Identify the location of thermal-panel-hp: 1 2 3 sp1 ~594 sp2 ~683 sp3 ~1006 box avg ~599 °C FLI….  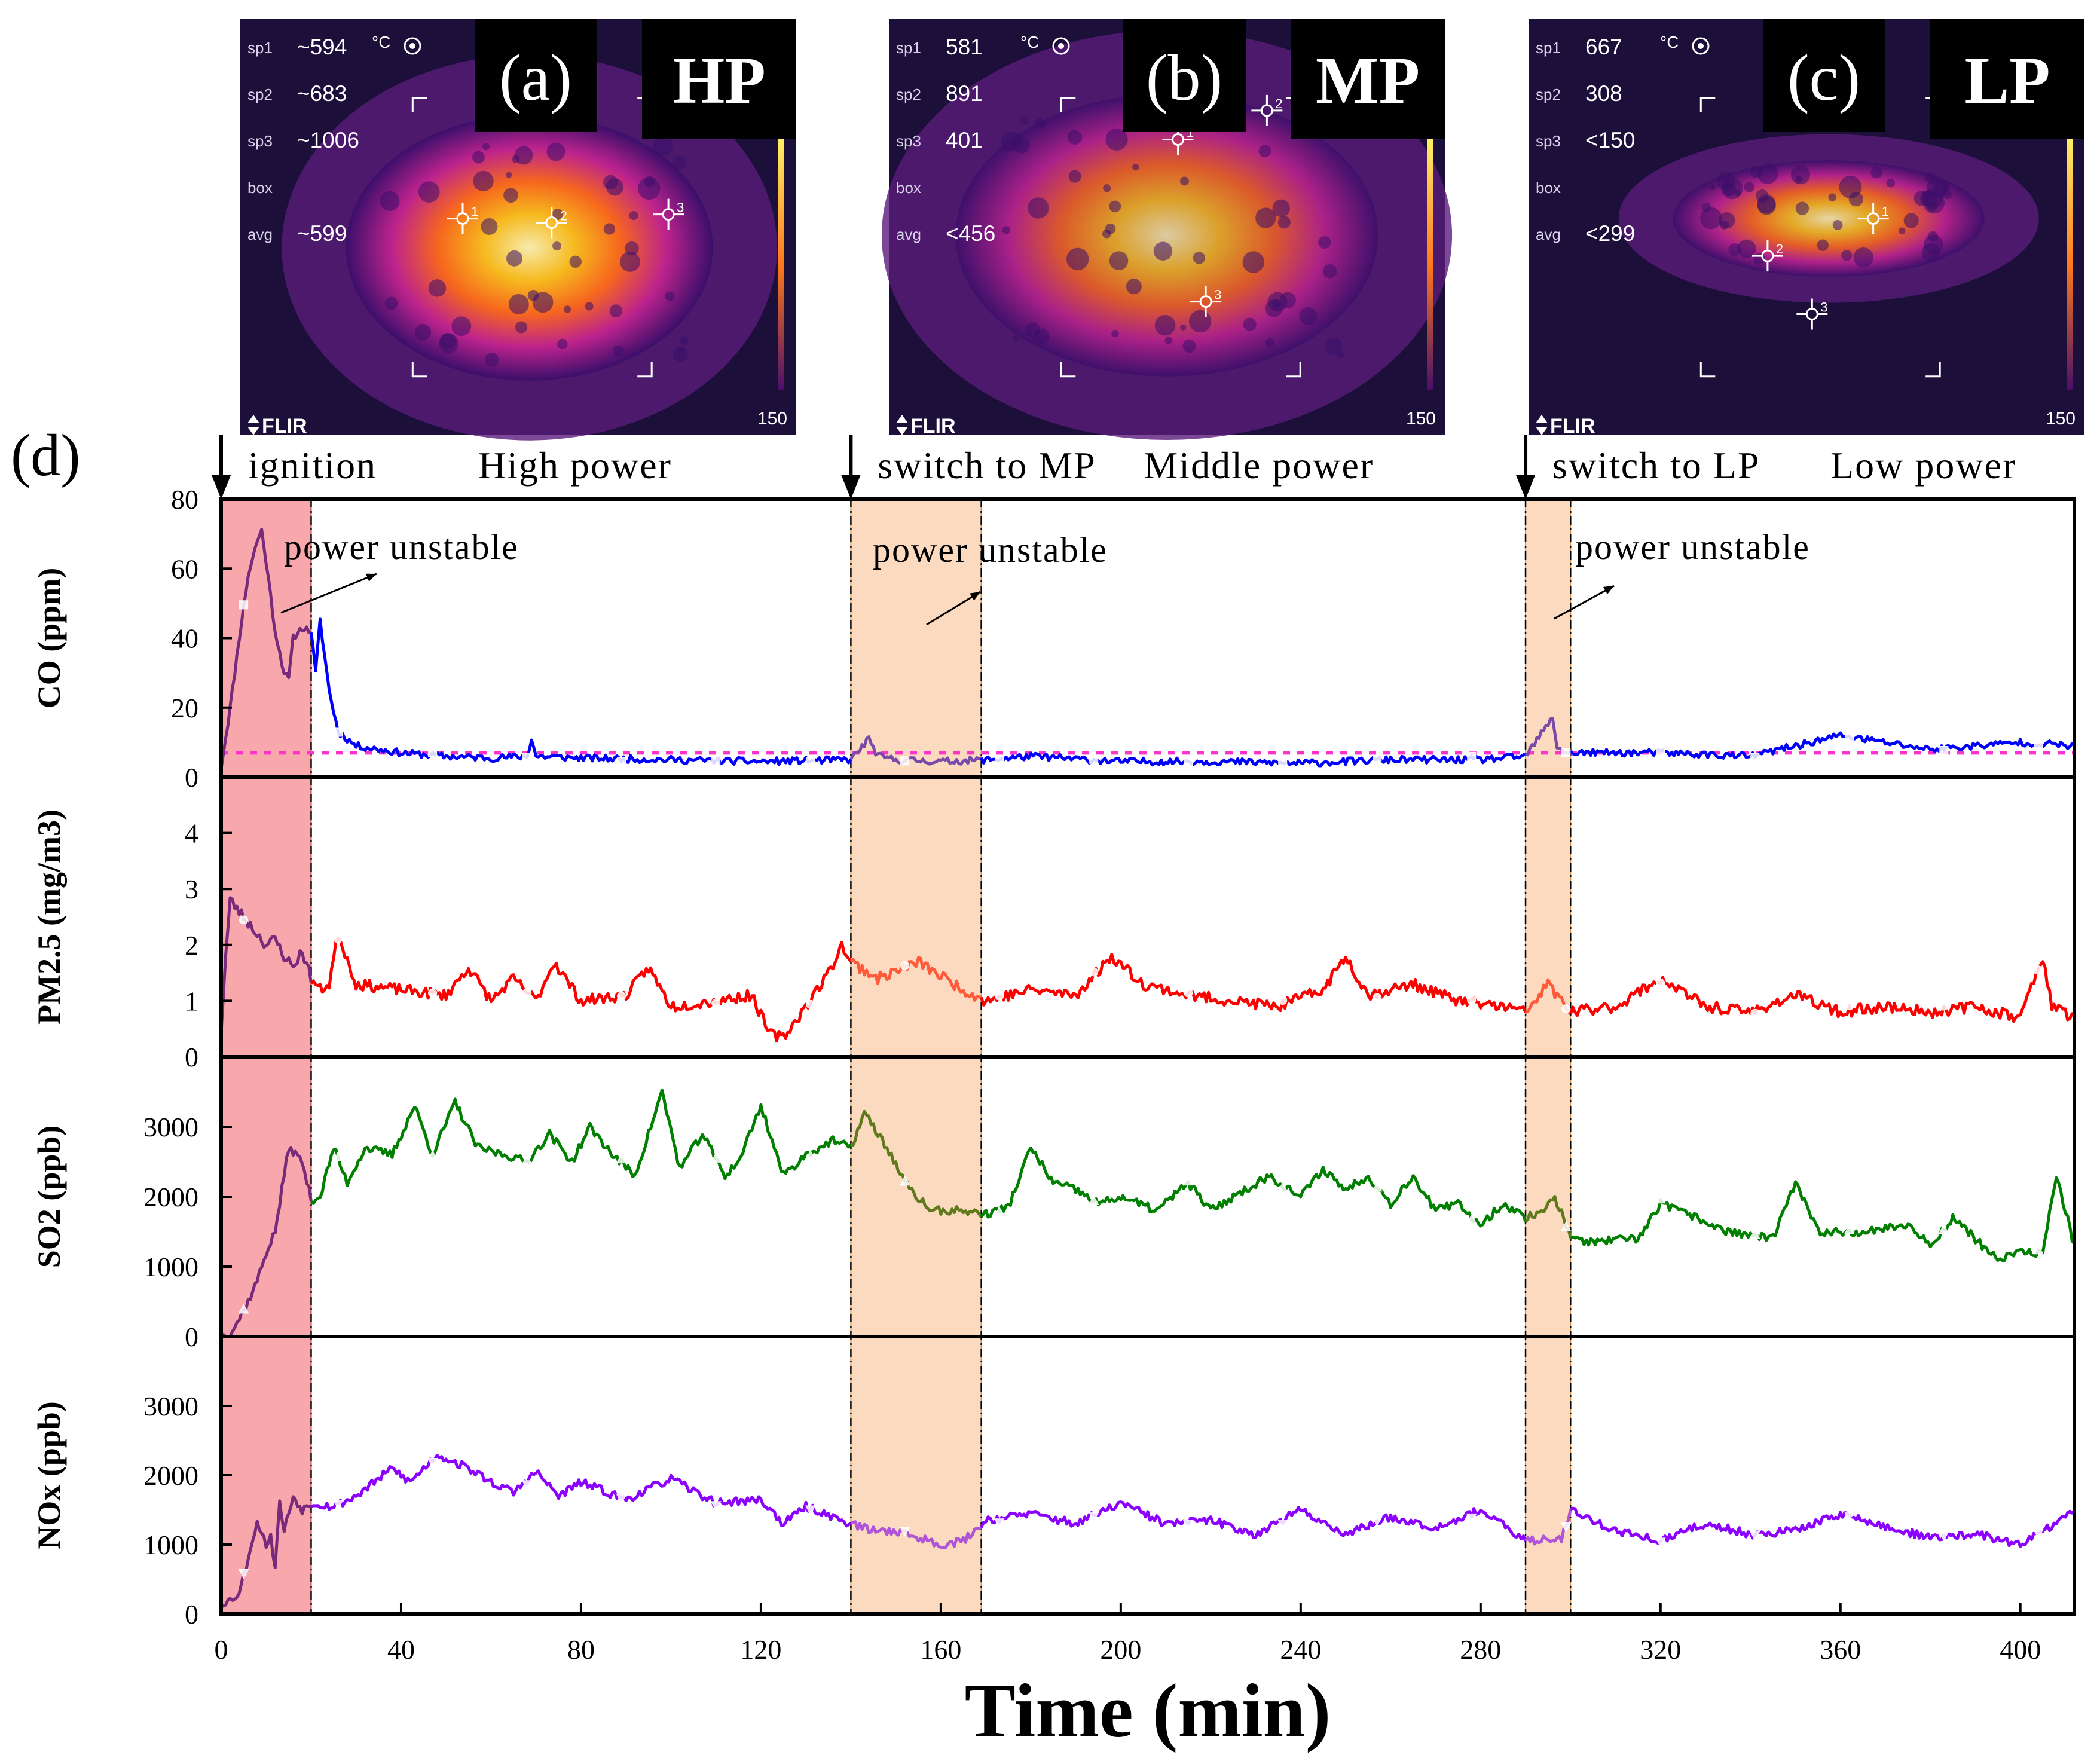
(518, 230).